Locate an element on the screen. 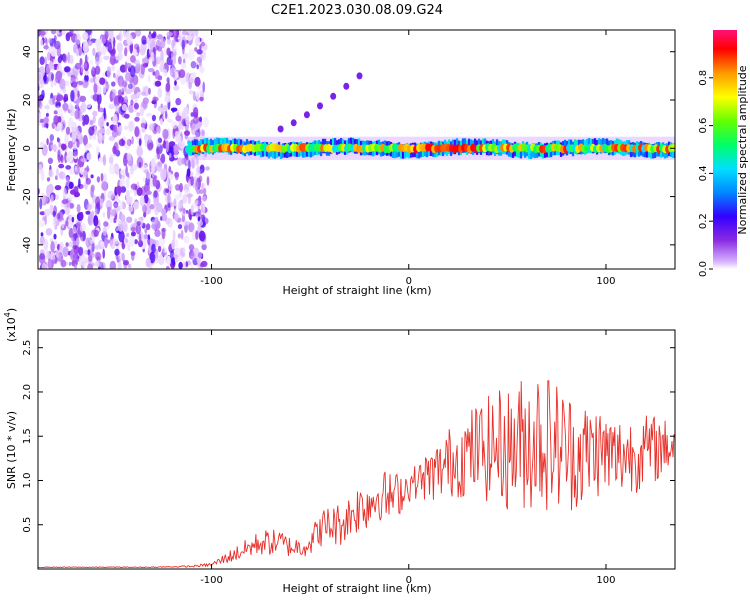  colorbar-gradient is located at coordinates (725, 149).